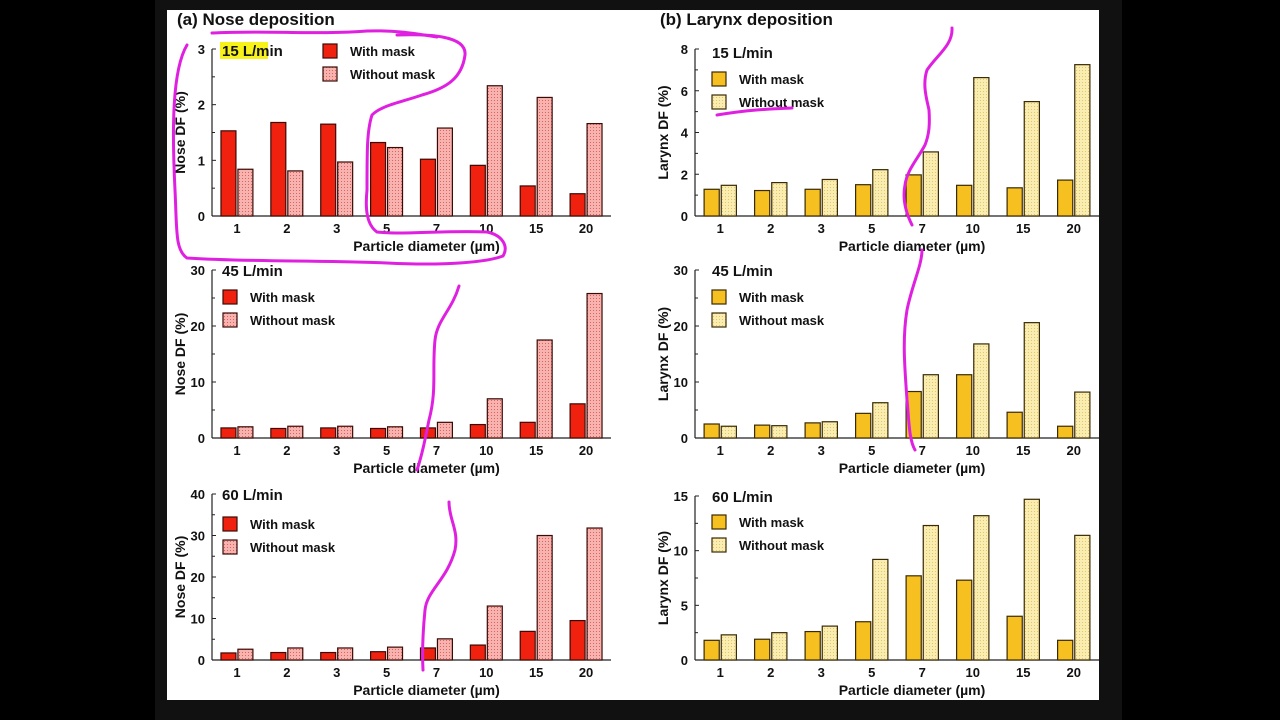  Describe the element at coordinates (244, 50) in the screenshot. I see `title-highlight` at that location.